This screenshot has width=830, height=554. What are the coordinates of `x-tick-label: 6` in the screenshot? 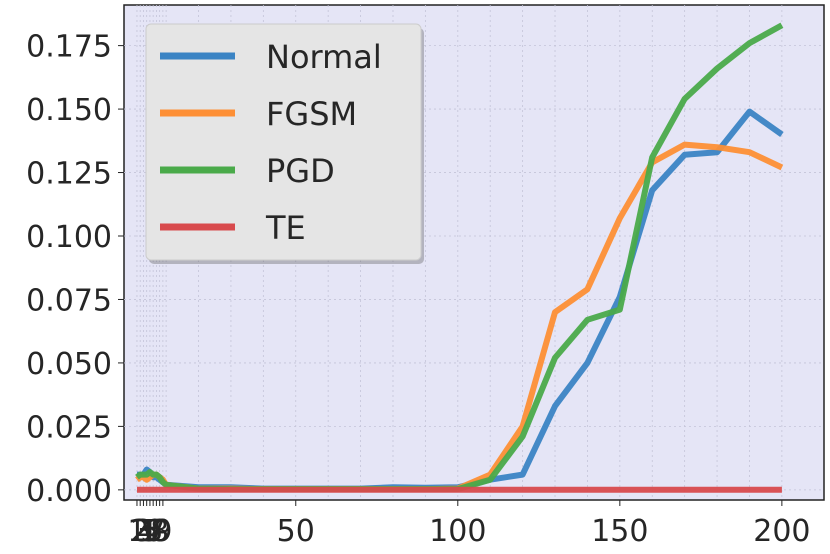 It's located at (153, 531).